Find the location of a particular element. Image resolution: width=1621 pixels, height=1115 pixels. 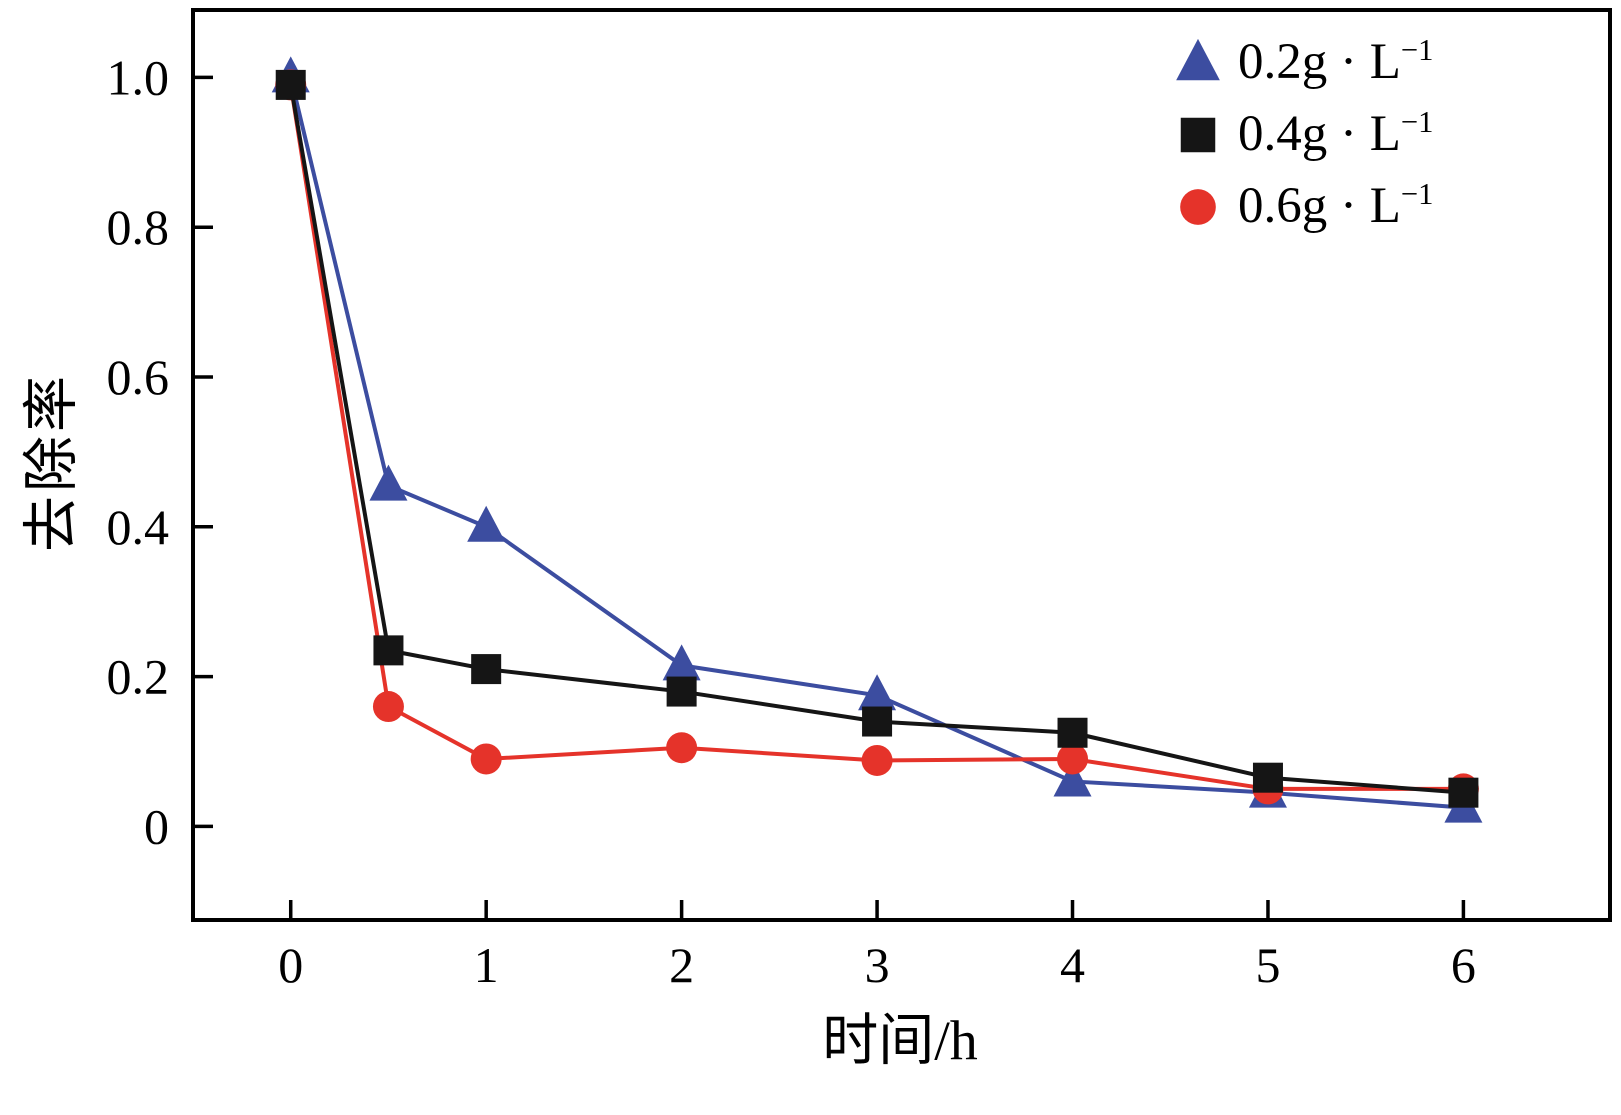

legend-label-0-exponent: −1 is located at coordinates (1417, 50).